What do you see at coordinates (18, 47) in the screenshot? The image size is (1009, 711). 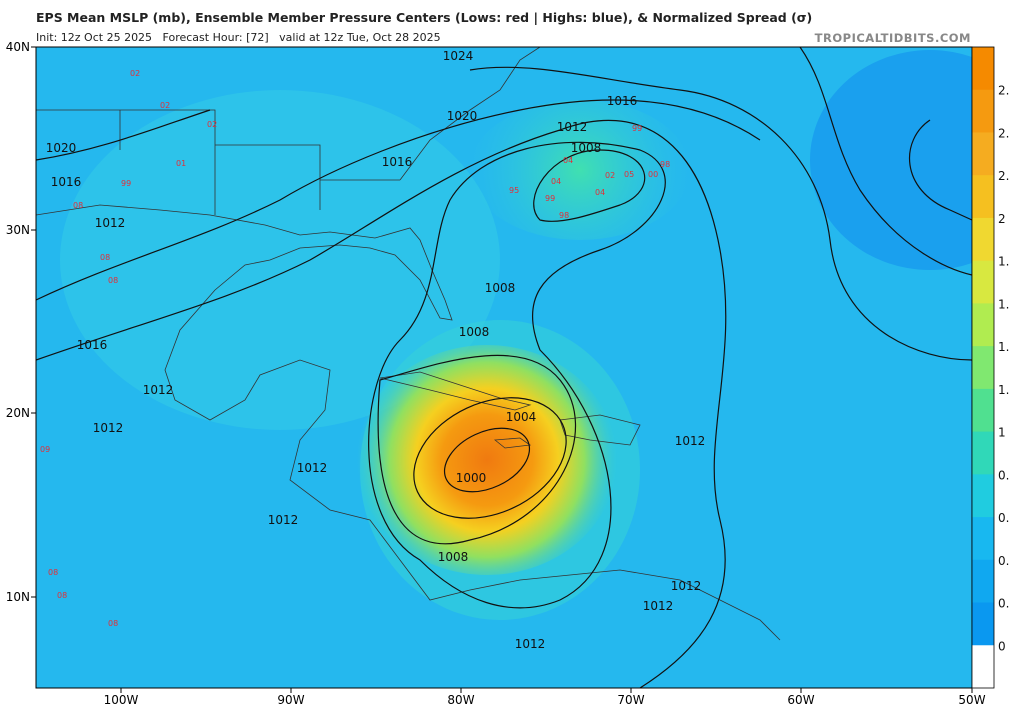 I see `lat-label: 40N` at bounding box center [18, 47].